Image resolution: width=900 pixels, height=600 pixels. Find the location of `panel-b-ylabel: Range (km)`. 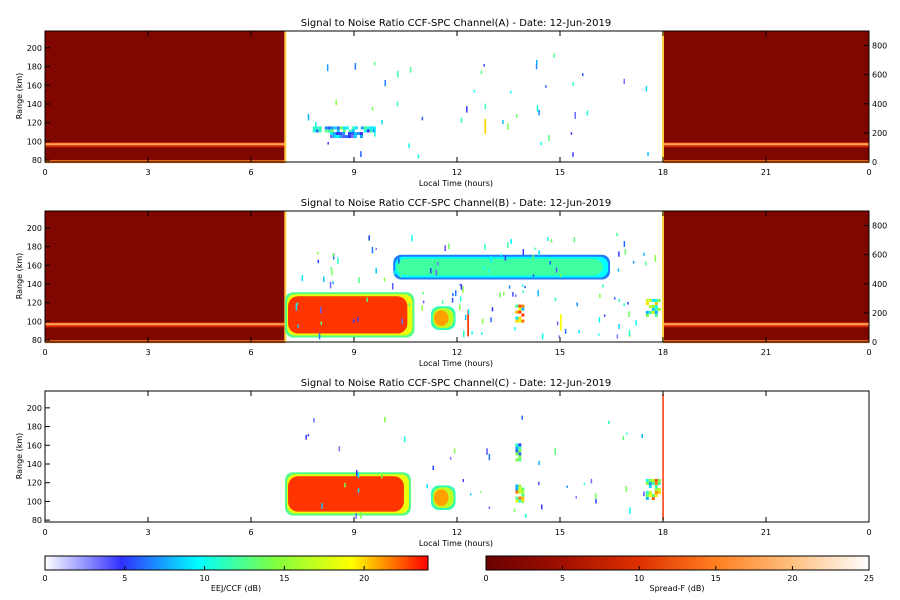

panel-b-ylabel: Range (km) is located at coordinates (19, 276).